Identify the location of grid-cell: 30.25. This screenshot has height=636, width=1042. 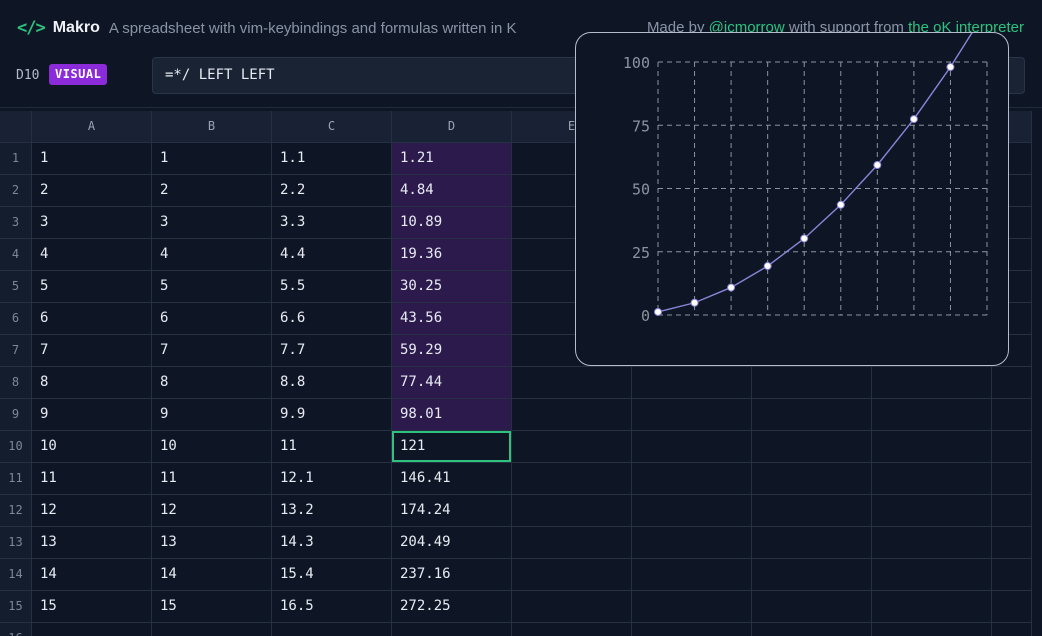
(452, 287).